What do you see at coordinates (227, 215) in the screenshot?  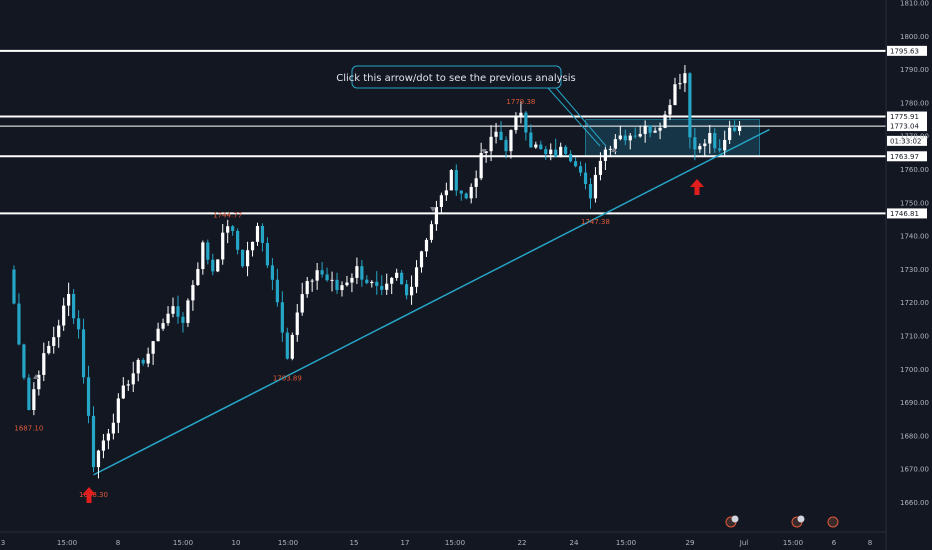 I see `extreme-price-label: 1744.77` at bounding box center [227, 215].